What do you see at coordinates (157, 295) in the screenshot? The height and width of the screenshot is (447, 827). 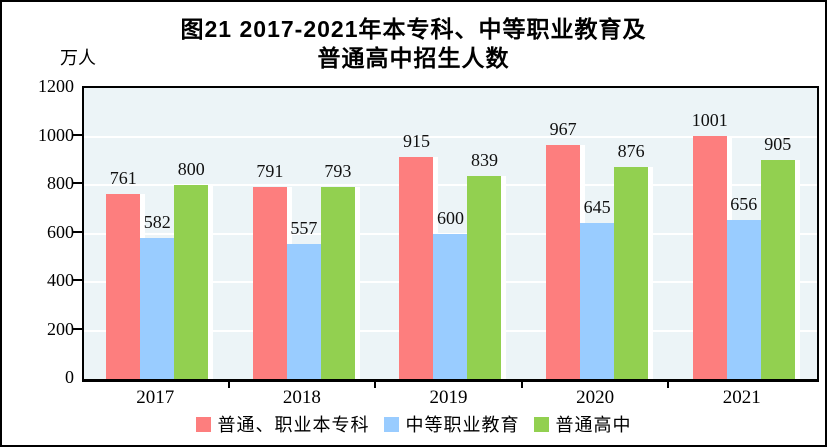 I see `bar: 582` at bounding box center [157, 295].